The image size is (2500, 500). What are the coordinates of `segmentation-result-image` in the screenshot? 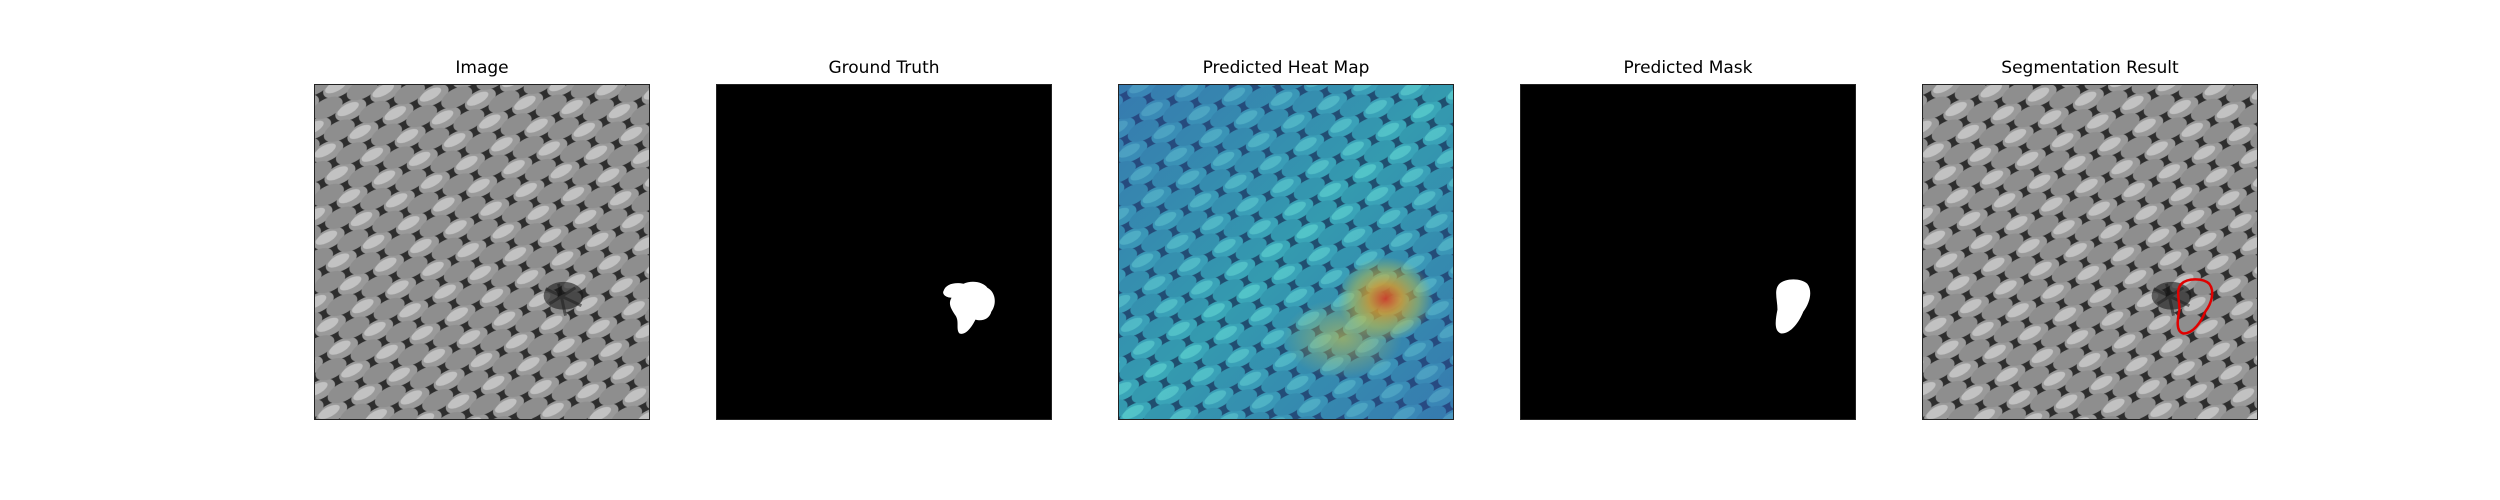 It's located at (2090, 252).